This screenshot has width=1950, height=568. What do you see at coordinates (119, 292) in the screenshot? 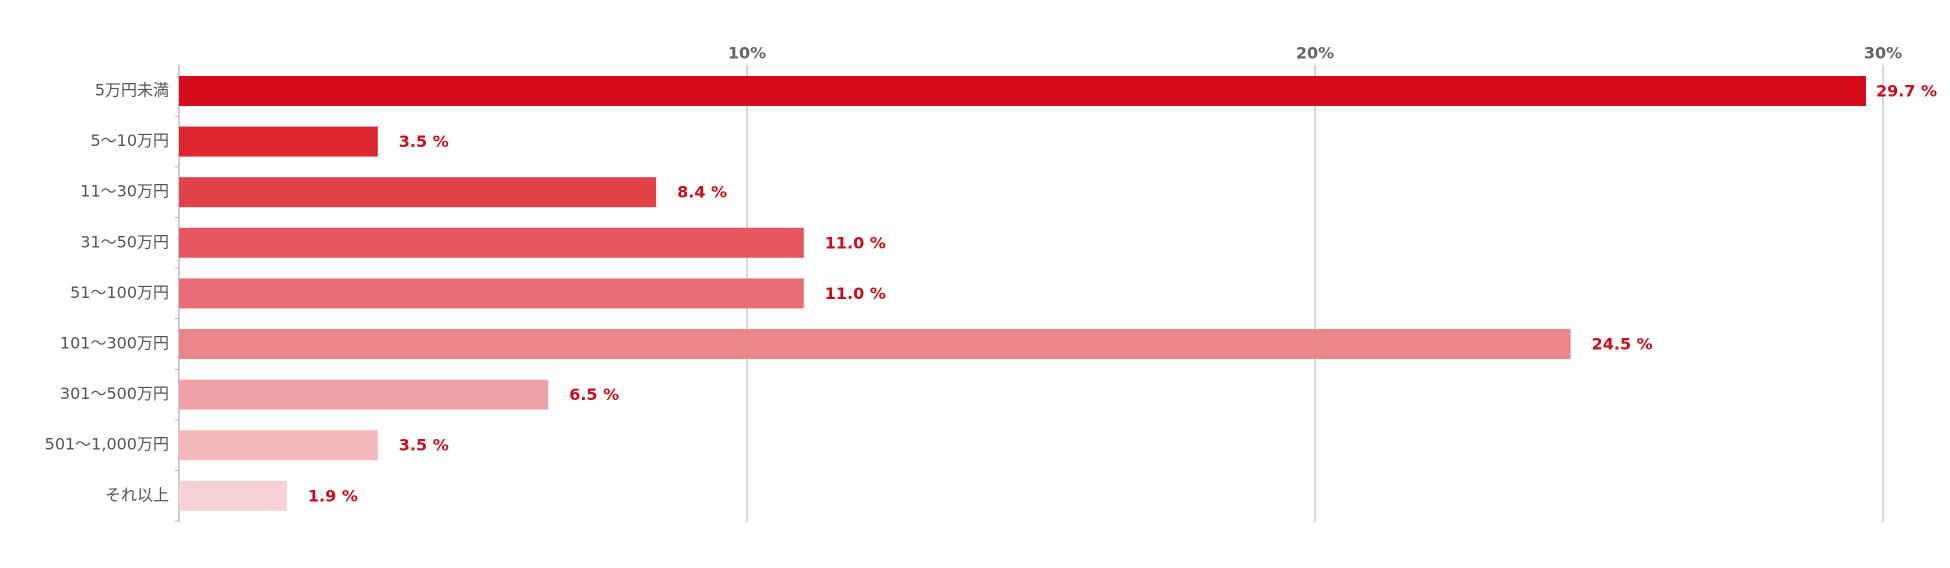
I see `y-tick-label: 51〜100万円` at bounding box center [119, 292].